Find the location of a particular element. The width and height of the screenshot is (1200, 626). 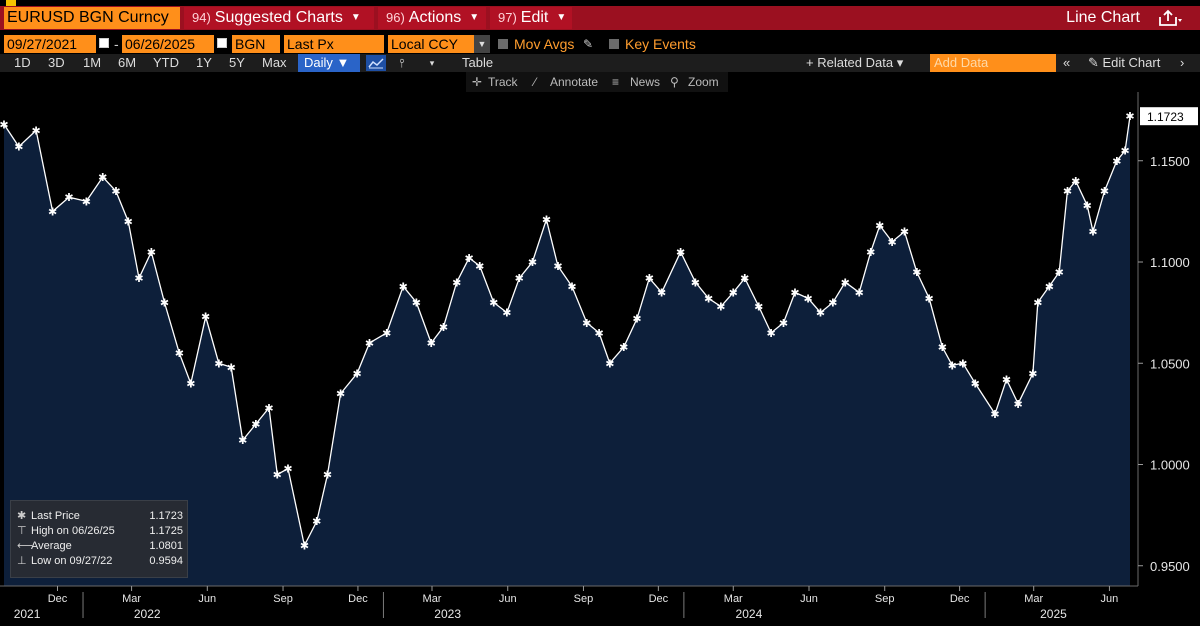

x-month-label: Jun is located at coordinates (508, 599).